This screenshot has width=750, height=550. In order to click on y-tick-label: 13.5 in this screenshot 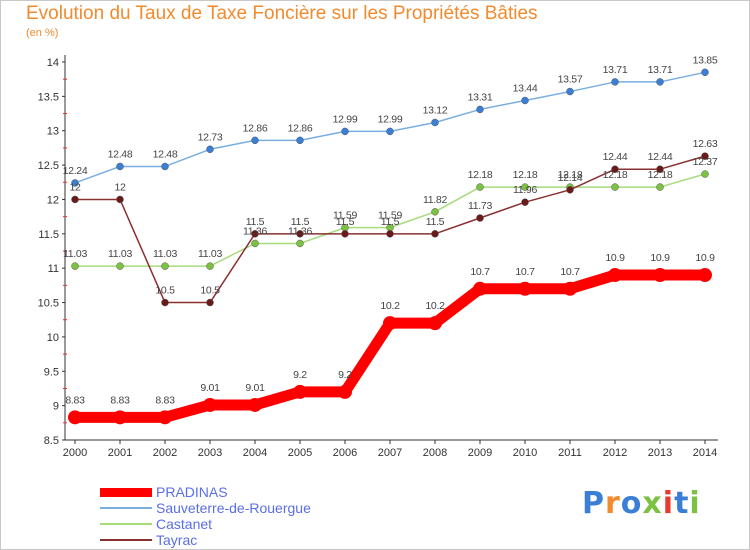, I will do `click(48, 97)`.